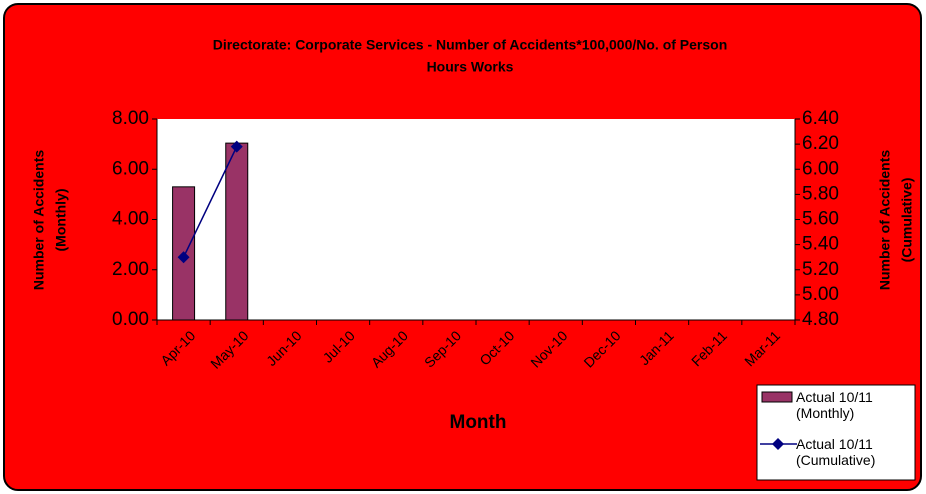  Describe the element at coordinates (885, 220) in the screenshot. I see `y2-axis-label-line: Number of Accidents` at that location.